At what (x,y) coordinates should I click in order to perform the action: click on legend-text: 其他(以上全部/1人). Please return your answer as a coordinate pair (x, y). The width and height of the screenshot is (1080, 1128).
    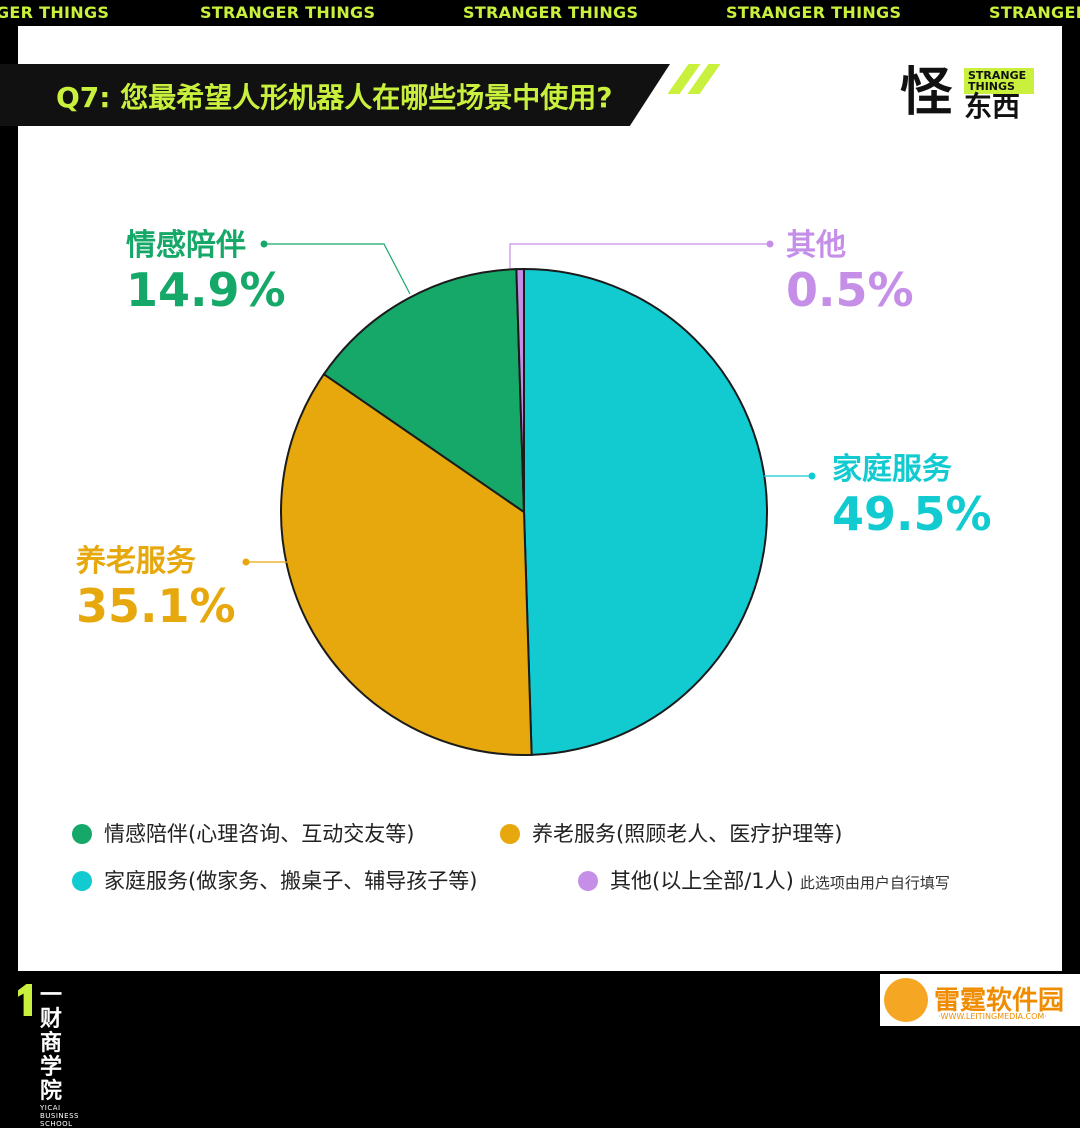
    Looking at the image, I should click on (702, 881).